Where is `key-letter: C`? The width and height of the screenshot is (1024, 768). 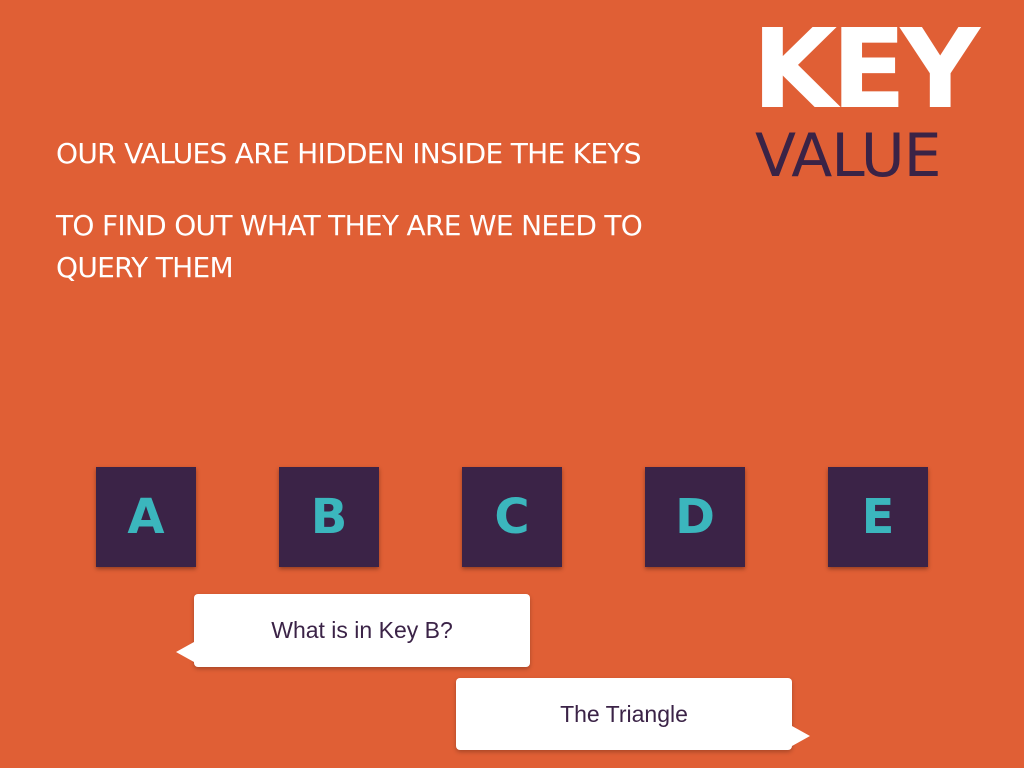 key-letter: C is located at coordinates (512, 517).